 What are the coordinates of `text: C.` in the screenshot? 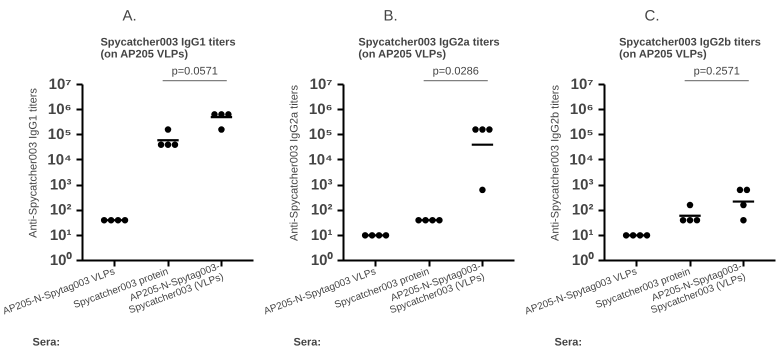 It's located at (652, 16).